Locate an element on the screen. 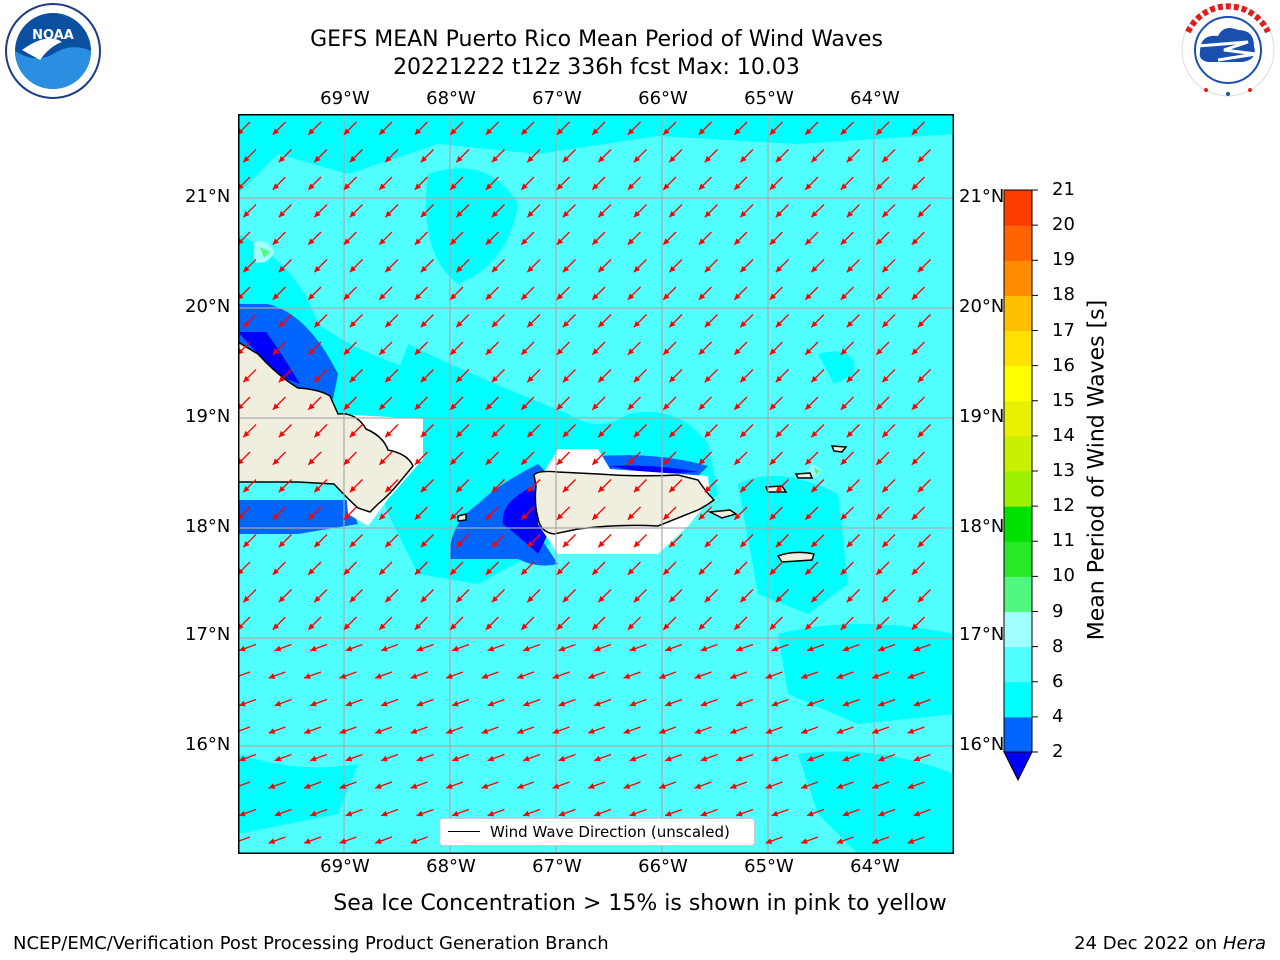 This screenshot has width=1280, height=960. footer-date: 24 Dec 2022 on Hera is located at coordinates (1170, 943).